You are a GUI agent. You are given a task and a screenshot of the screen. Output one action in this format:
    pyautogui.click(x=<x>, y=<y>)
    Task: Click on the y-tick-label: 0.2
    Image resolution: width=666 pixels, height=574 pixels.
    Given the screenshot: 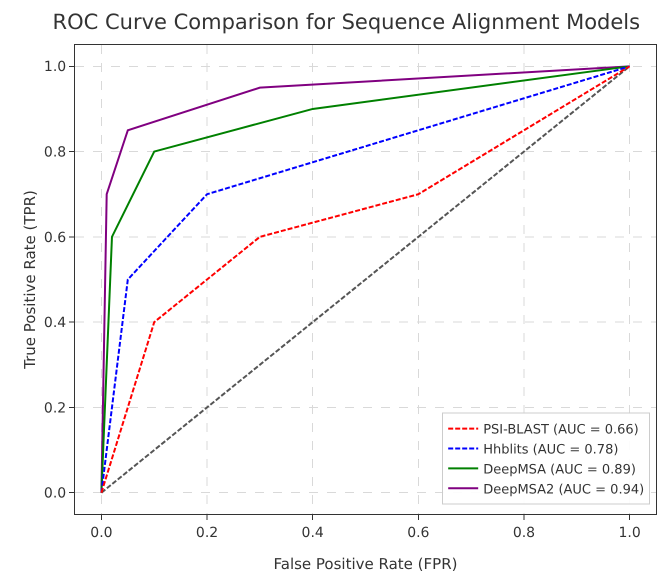 What is the action you would take?
    pyautogui.click(x=55, y=408)
    